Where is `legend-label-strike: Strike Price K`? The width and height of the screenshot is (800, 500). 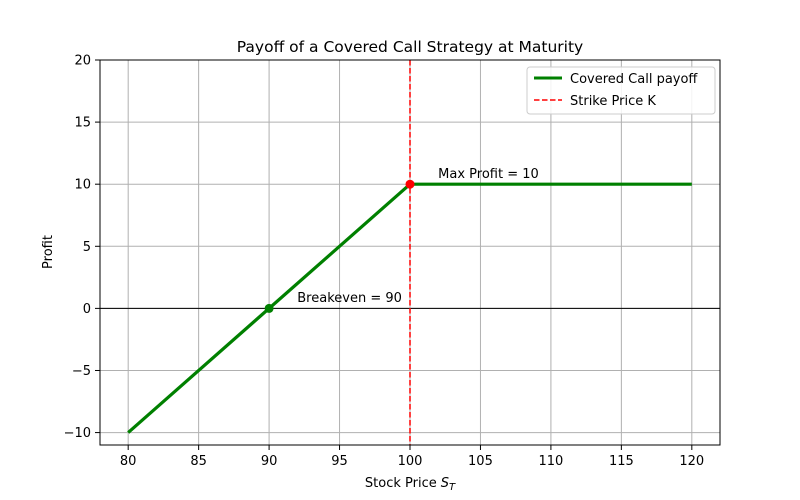 legend-label-strike: Strike Price K is located at coordinates (613, 101).